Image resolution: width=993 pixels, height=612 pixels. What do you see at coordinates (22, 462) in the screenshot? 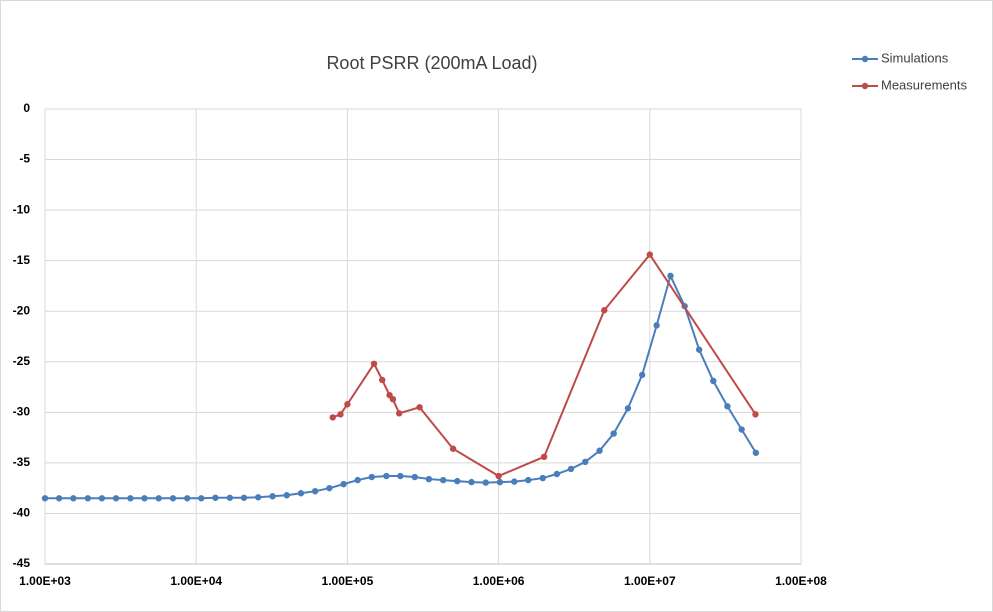
I see `y-tick-label: -35` at bounding box center [22, 462].